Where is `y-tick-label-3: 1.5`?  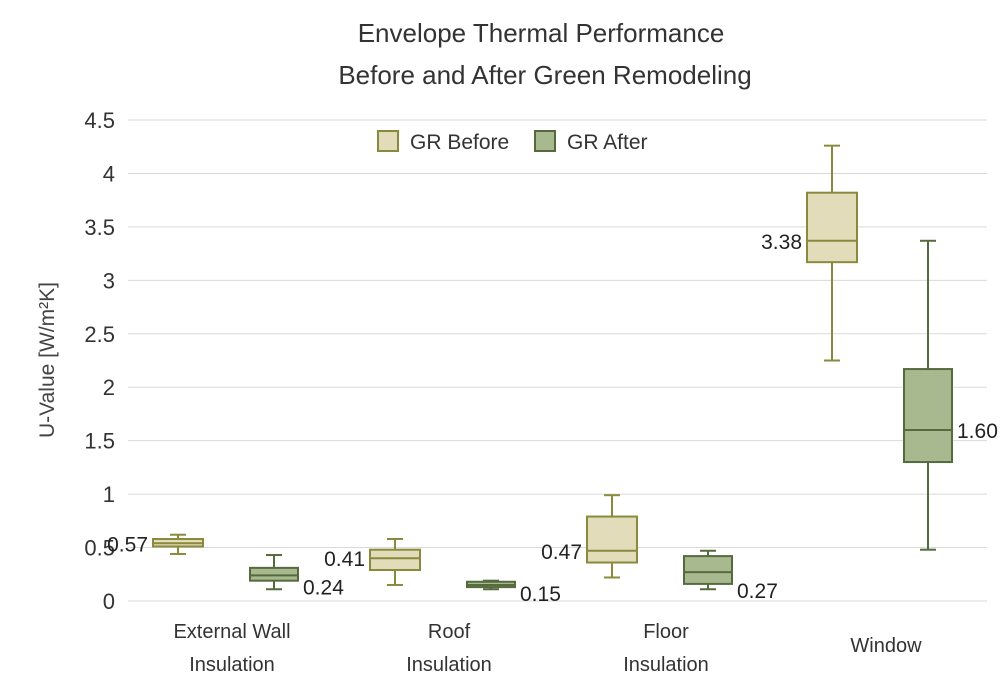
y-tick-label-3: 1.5 is located at coordinates (99, 441).